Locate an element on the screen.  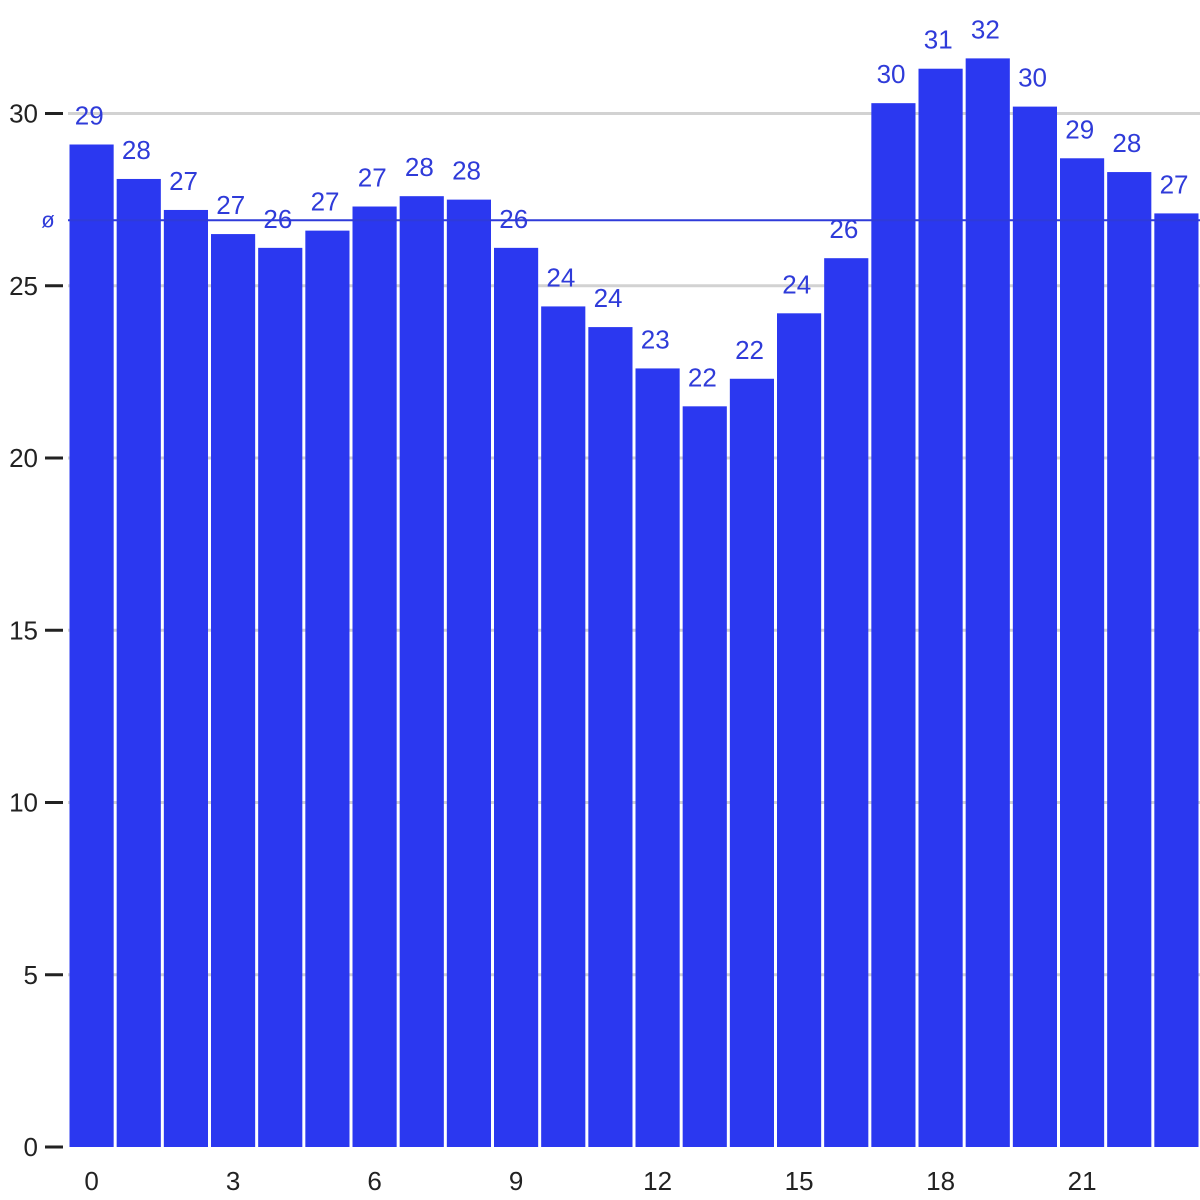
bar-data-label-15: 24 is located at coordinates (796, 284).